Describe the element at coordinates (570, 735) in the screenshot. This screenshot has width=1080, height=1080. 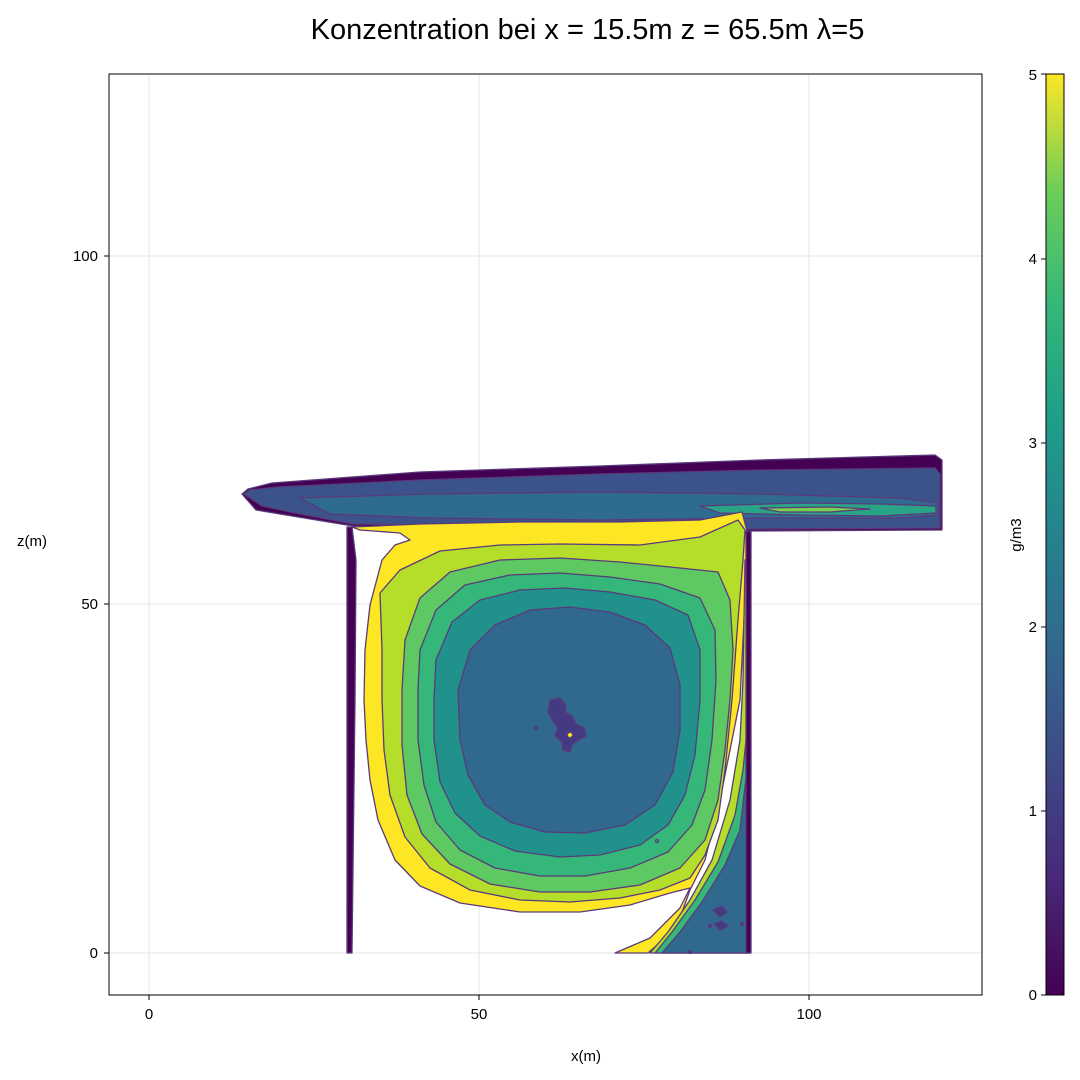
I see `vortex-center-dot` at that location.